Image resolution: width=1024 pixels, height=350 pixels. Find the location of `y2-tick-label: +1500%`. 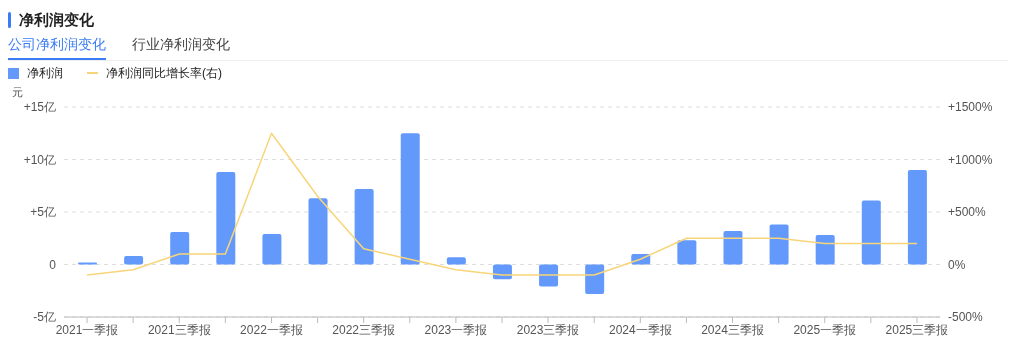

y2-tick-label: +1500% is located at coordinates (970, 107).